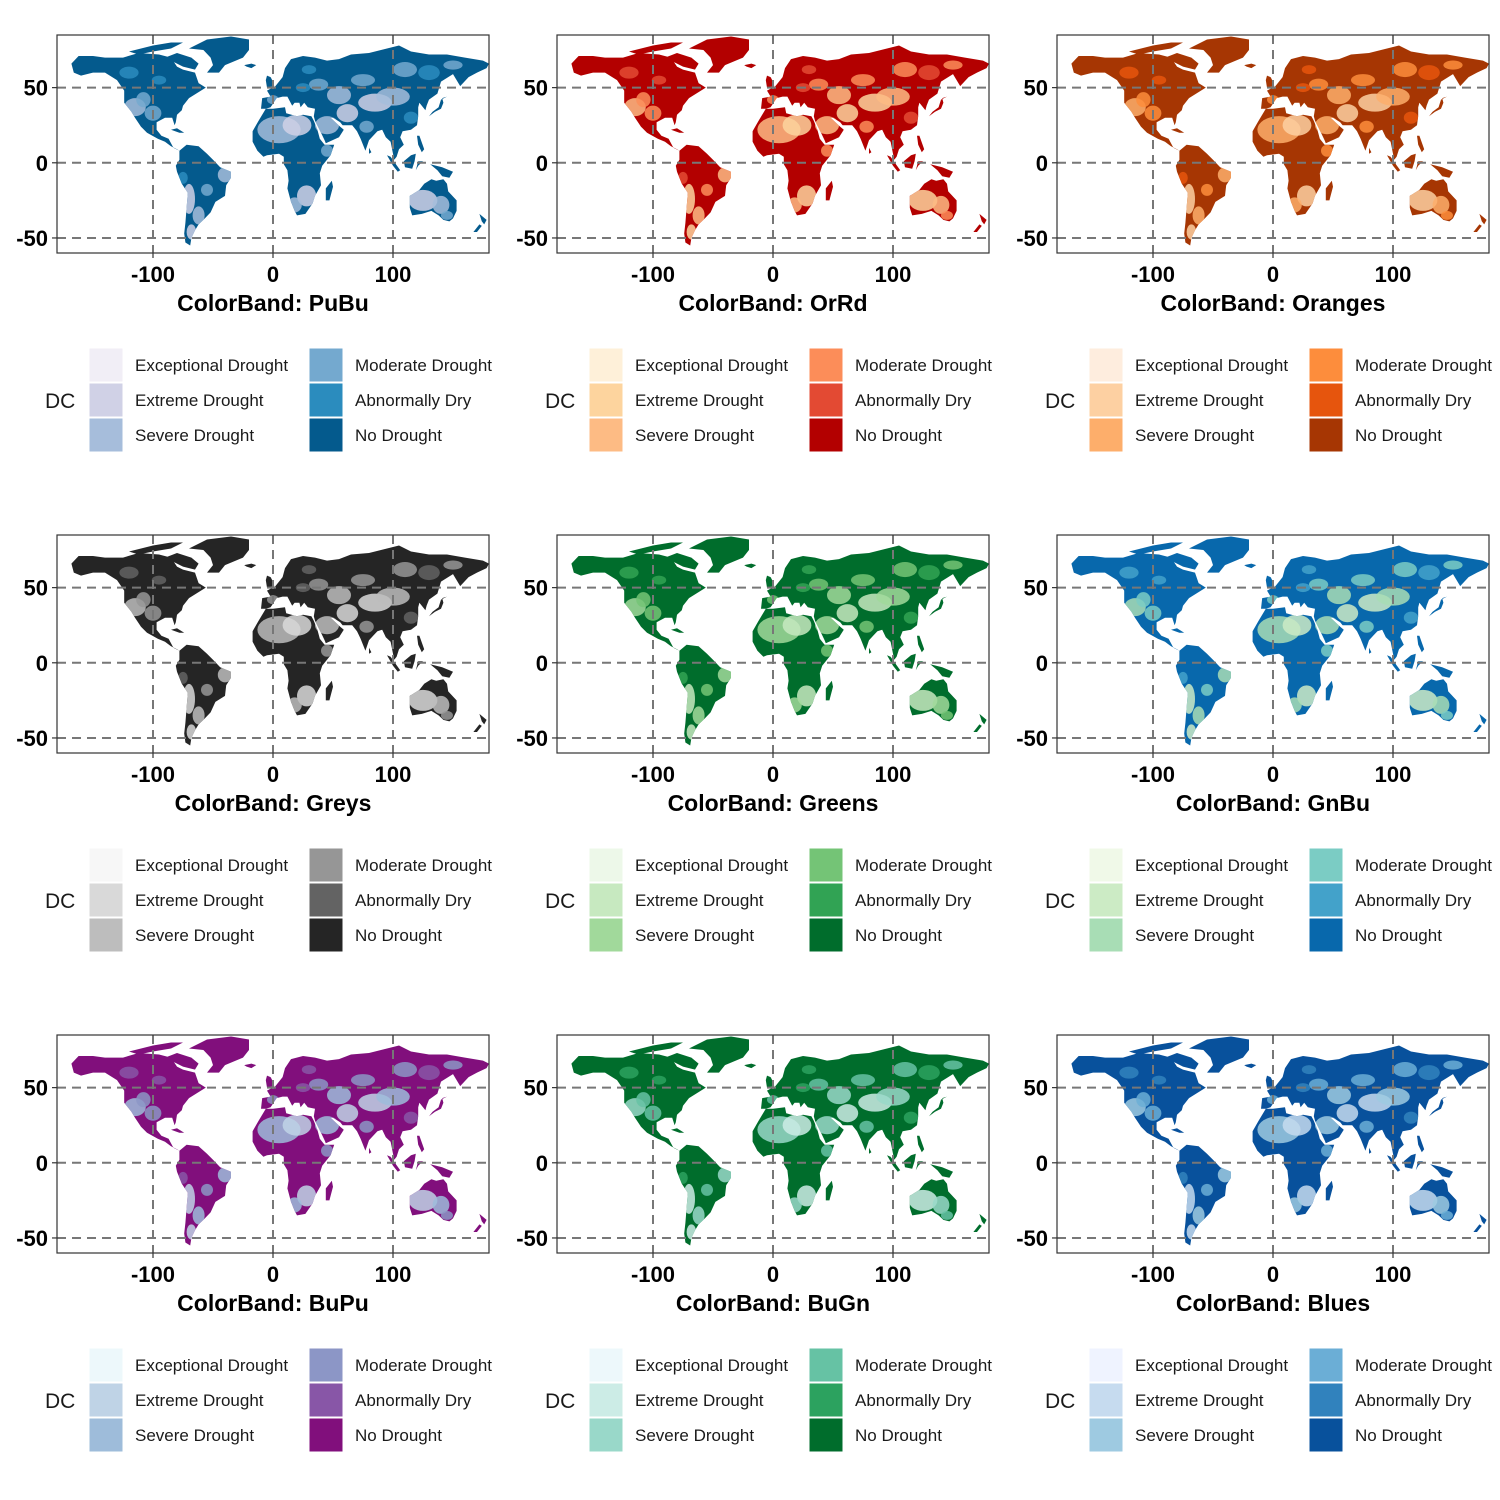 Image resolution: width=1500 pixels, height=1500 pixels. What do you see at coordinates (772, 303) in the screenshot?
I see `band-title: ColorBand: OrRd` at bounding box center [772, 303].